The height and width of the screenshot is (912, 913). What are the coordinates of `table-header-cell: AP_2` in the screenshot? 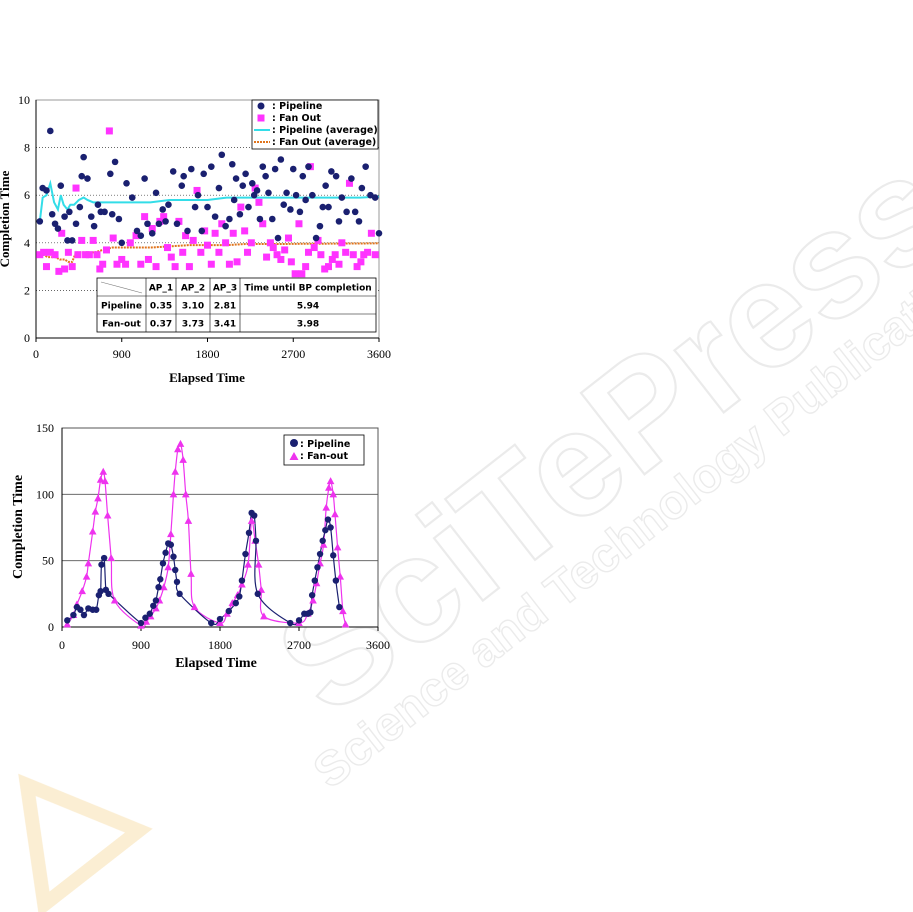 It's located at (193, 289).